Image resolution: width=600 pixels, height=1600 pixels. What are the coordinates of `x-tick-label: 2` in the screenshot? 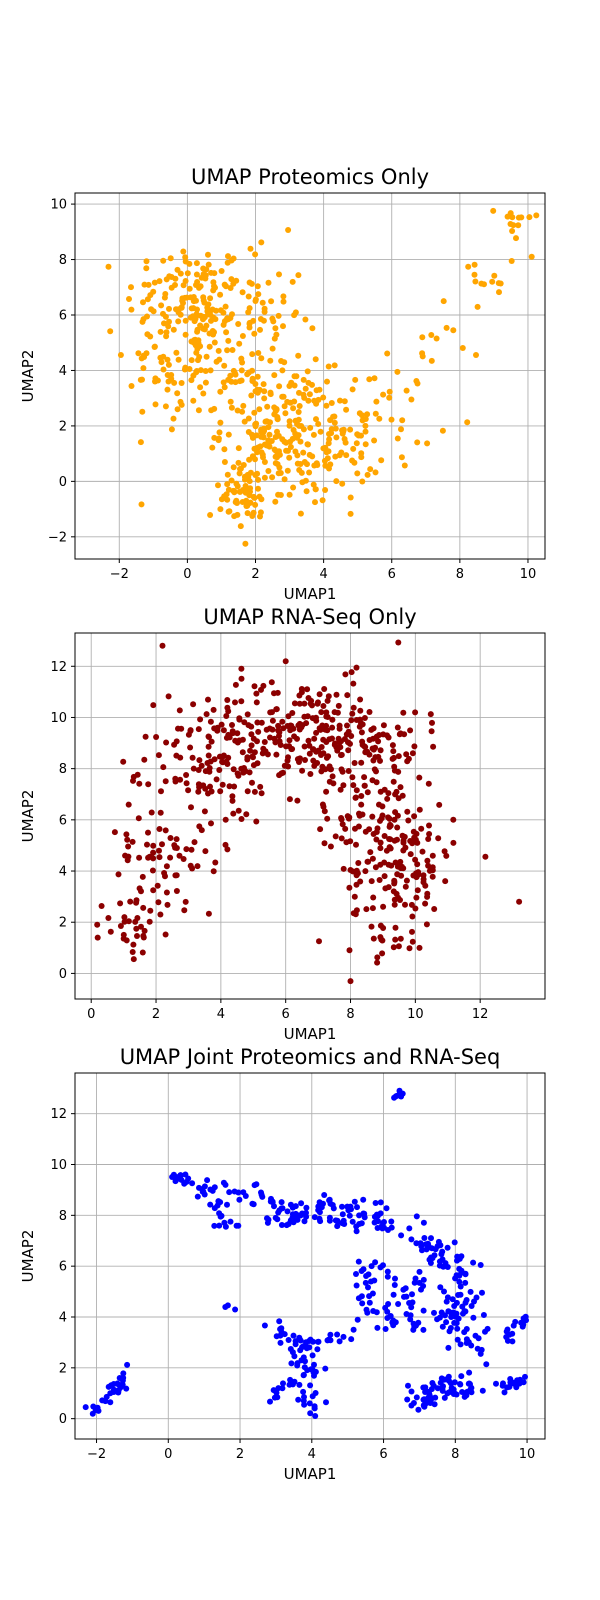 It's located at (240, 1454).